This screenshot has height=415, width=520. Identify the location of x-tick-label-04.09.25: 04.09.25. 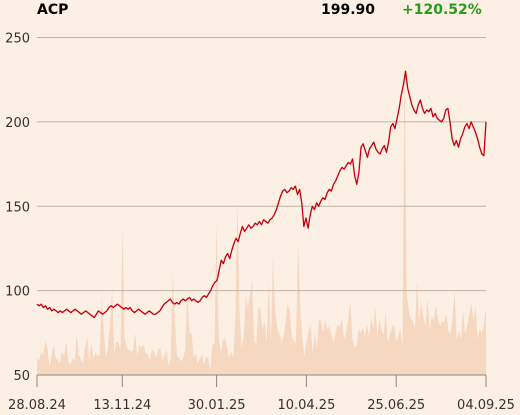
(486, 405).